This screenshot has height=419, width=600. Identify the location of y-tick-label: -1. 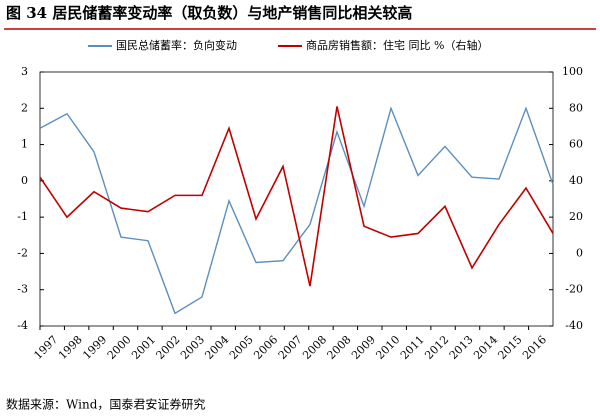
(22, 216).